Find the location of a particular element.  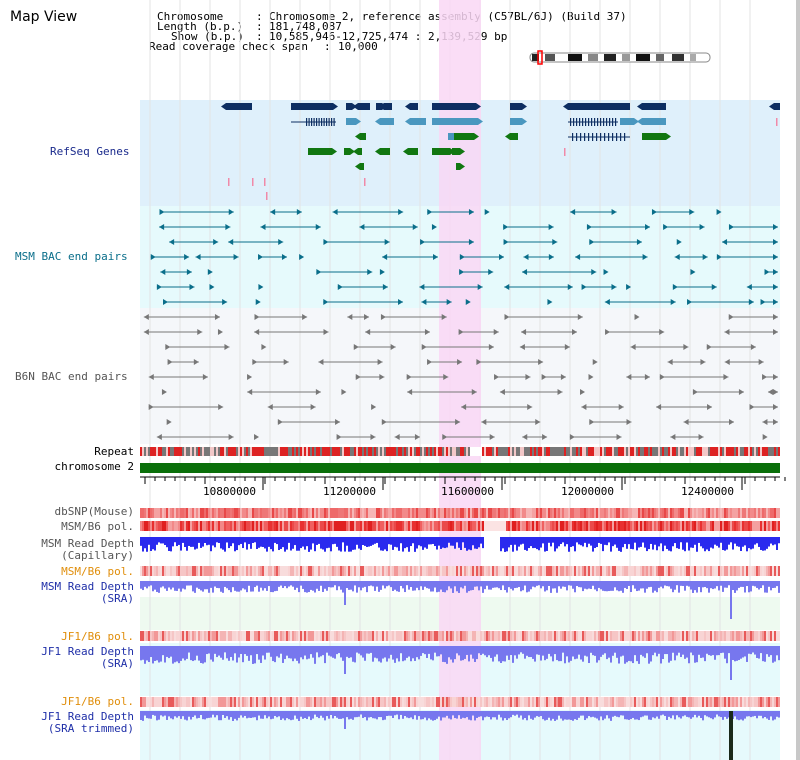

track-label-msm-b6-pol: MSM/B6 pol. is located at coordinates (97, 526).